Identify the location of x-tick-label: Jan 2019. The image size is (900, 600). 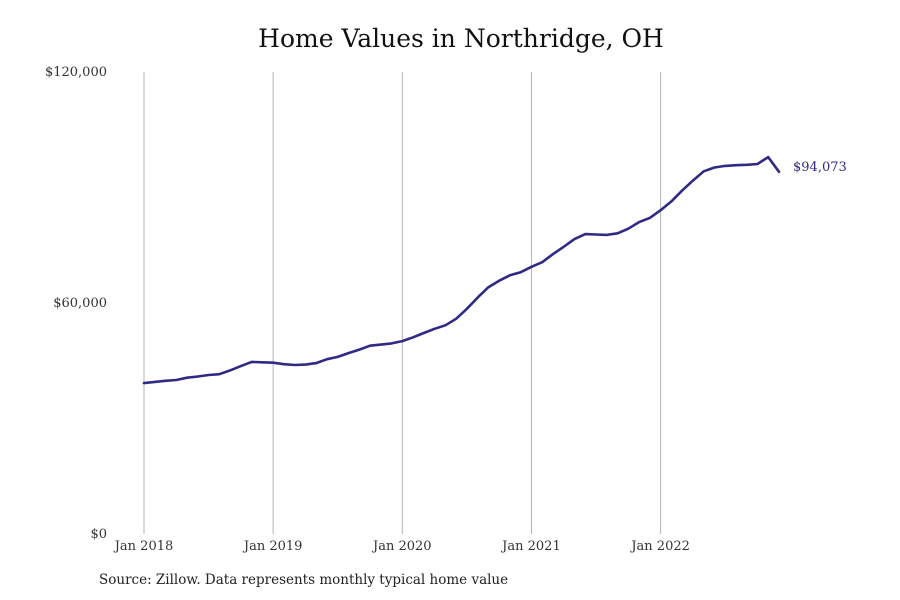
(272, 546).